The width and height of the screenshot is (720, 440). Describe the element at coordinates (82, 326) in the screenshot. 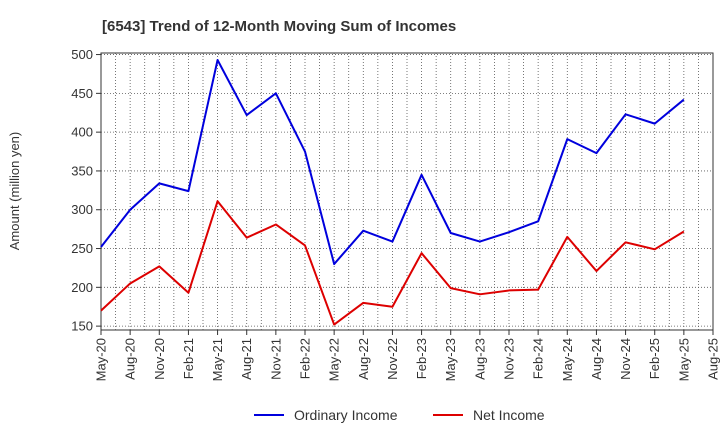

I see `y-tick-label: 150` at that location.